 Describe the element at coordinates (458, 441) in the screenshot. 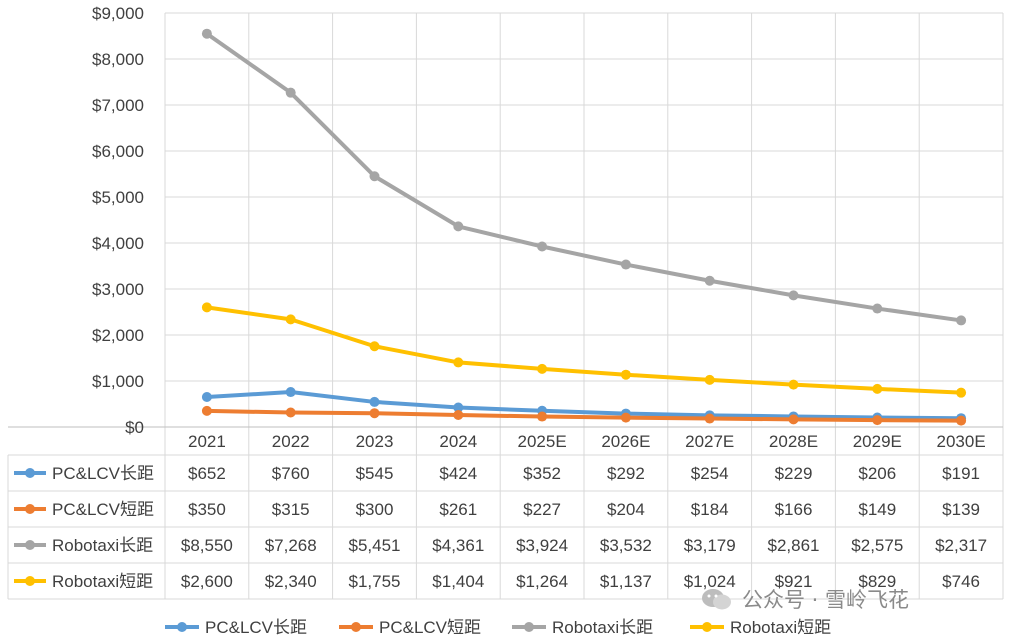

I see `x-tick-label: 2024` at that location.